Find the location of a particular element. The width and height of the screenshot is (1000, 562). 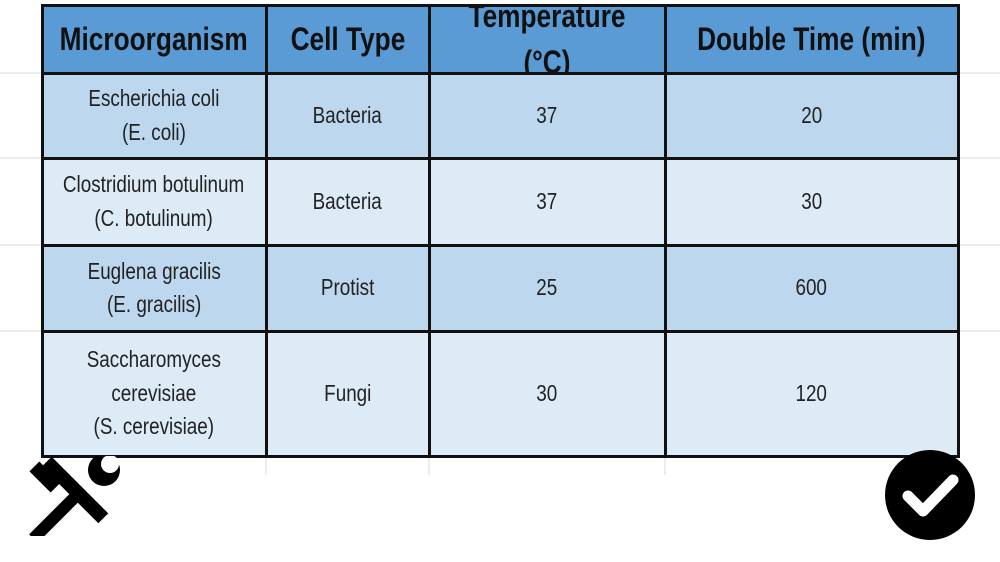

header-cell: Temperature (°C) is located at coordinates (547, 40).